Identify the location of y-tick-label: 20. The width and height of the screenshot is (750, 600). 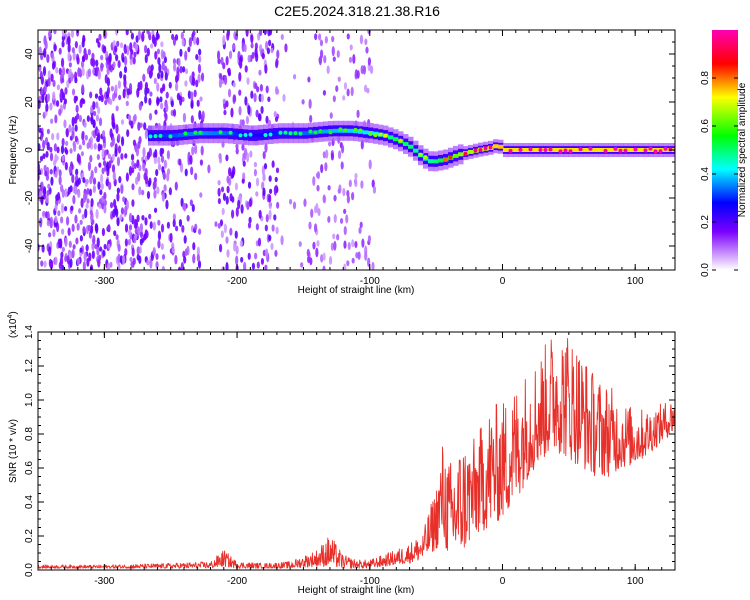
(29, 102).